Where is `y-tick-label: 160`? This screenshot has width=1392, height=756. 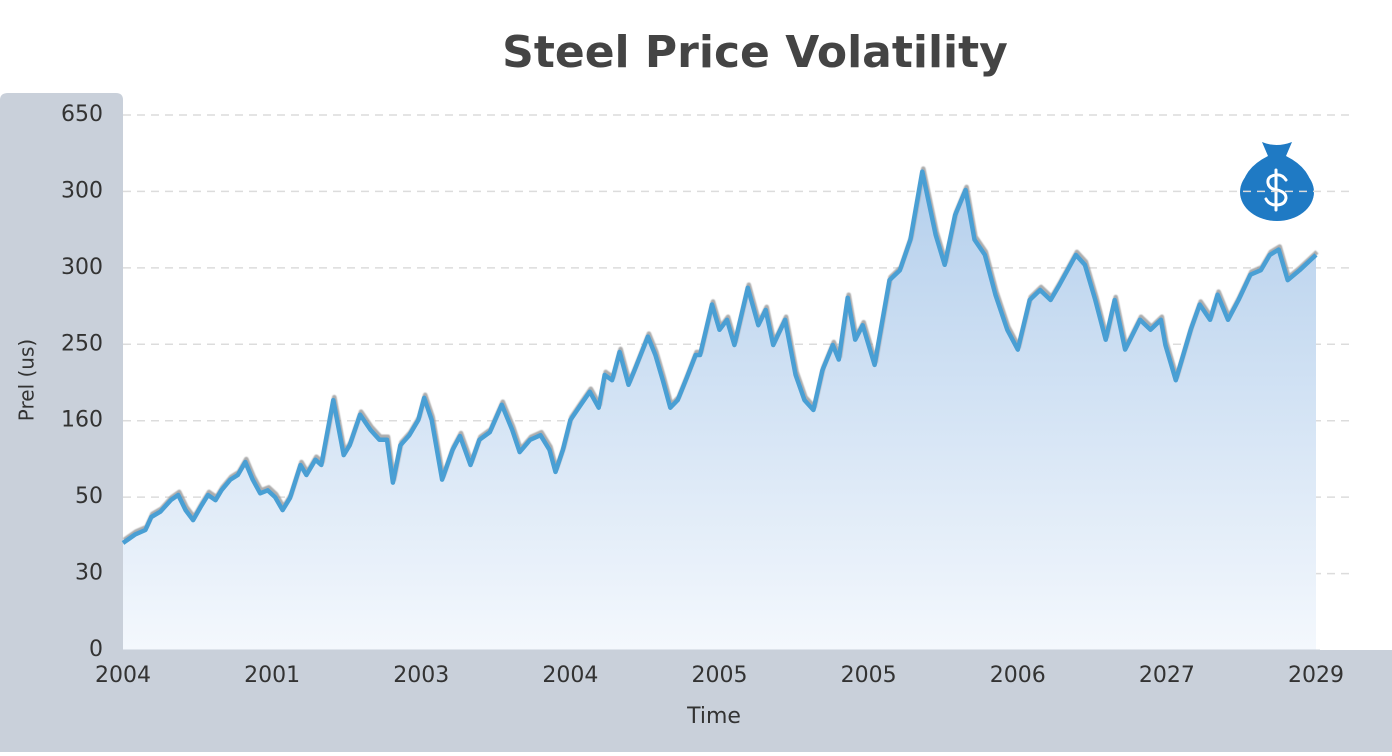
y-tick-label: 160 is located at coordinates (82, 420).